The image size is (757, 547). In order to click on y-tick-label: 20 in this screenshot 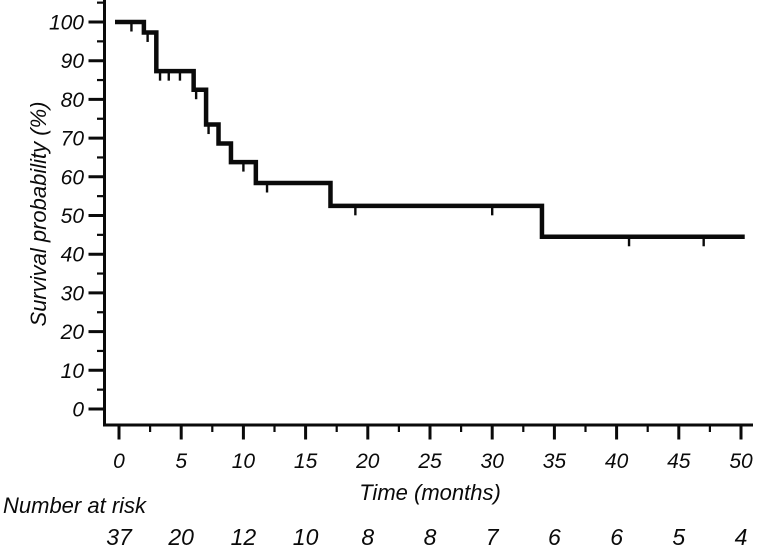, I will do `click(72, 332)`.